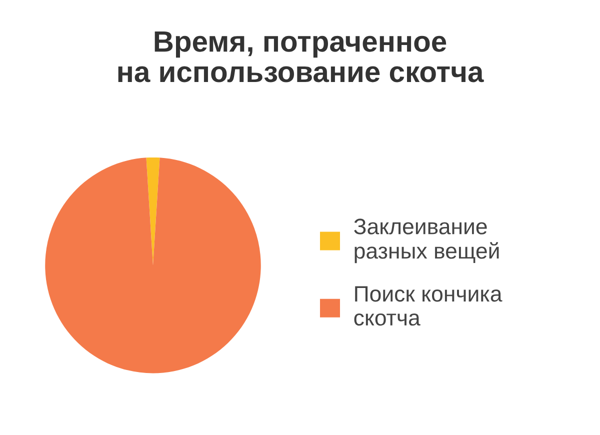 The image size is (600, 435). I want to click on chart-title: Время, потраченное на использование скотча, so click(301, 57).